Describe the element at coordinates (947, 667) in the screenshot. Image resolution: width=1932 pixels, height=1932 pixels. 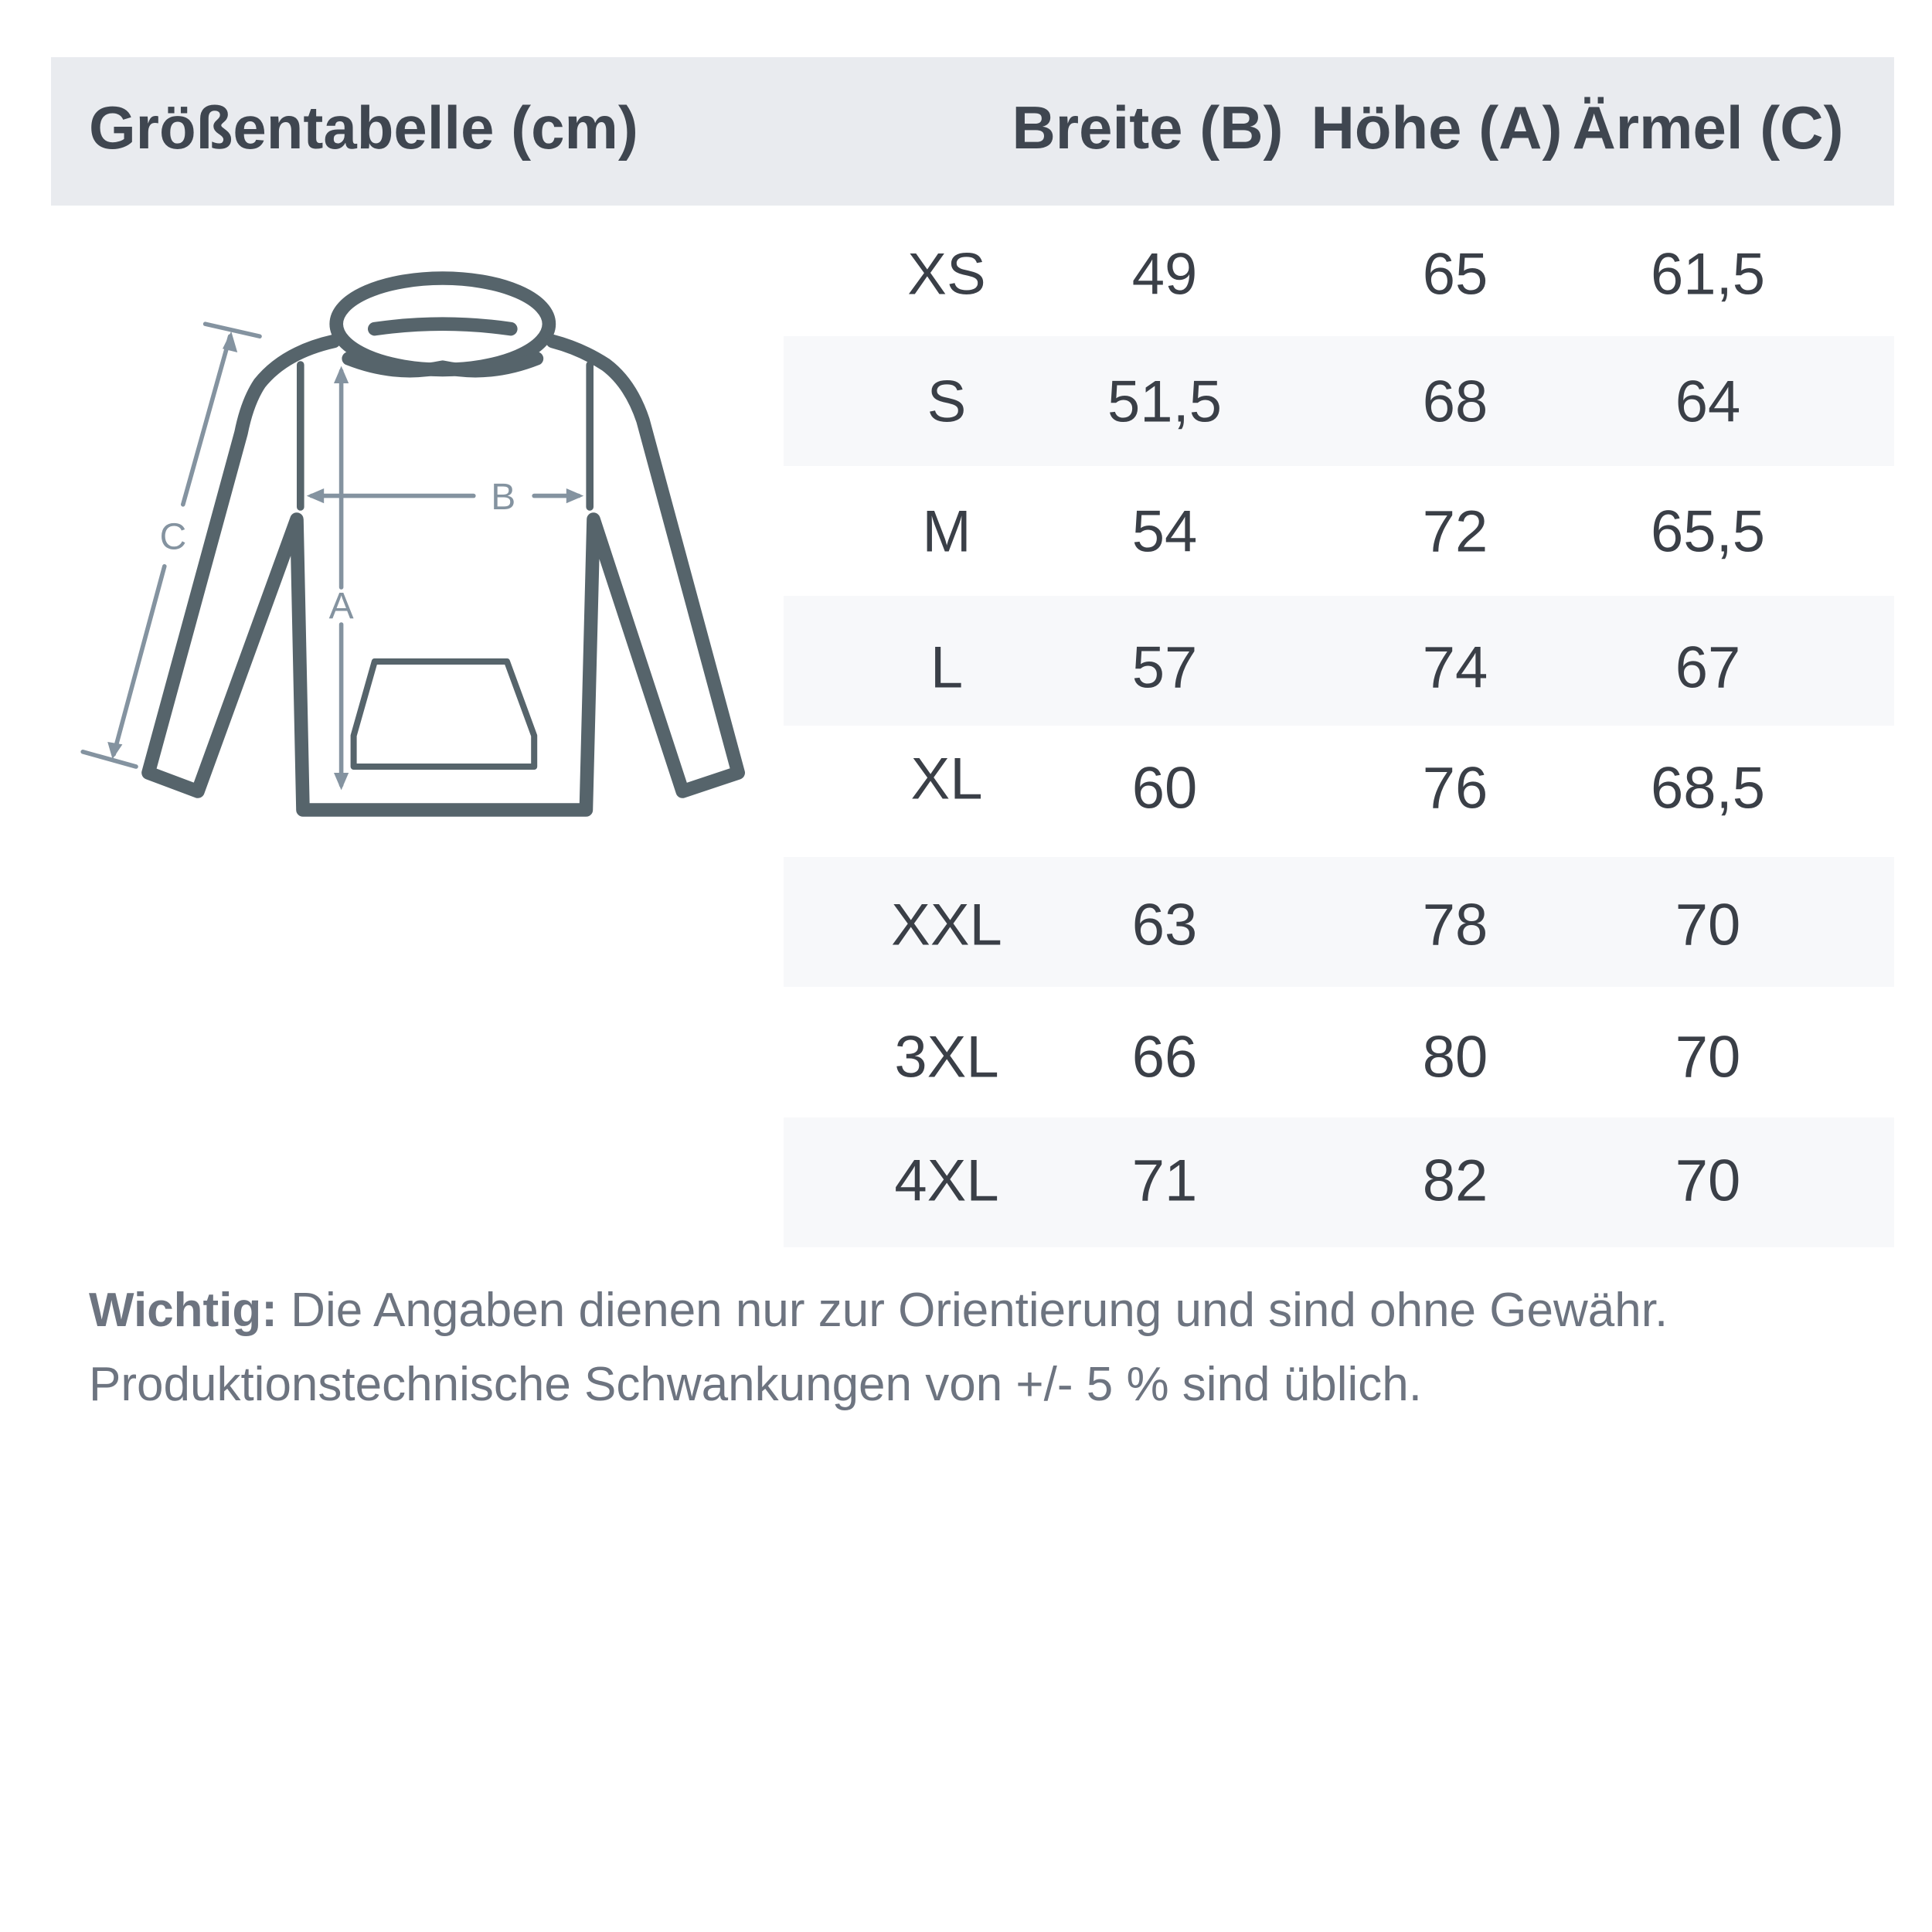
I see `cell-size: L` at that location.